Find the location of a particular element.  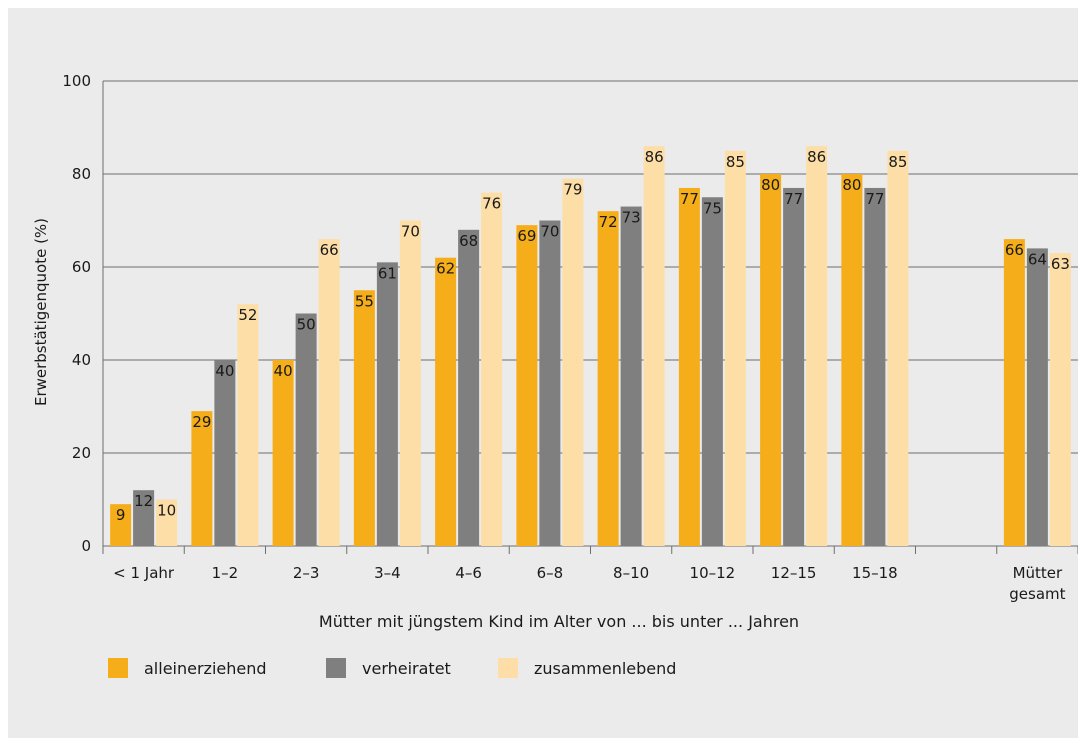

bar-value-label: 62 is located at coordinates (445, 269).